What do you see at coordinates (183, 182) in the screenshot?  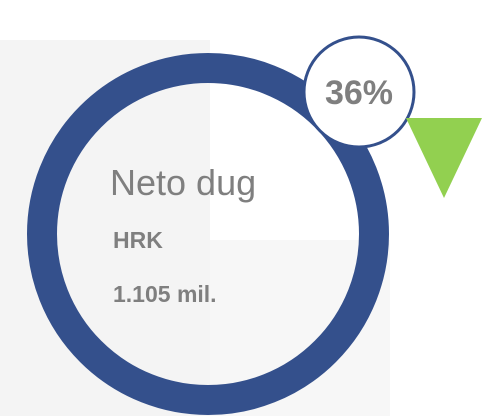 I see `title: Neto dug` at bounding box center [183, 182].